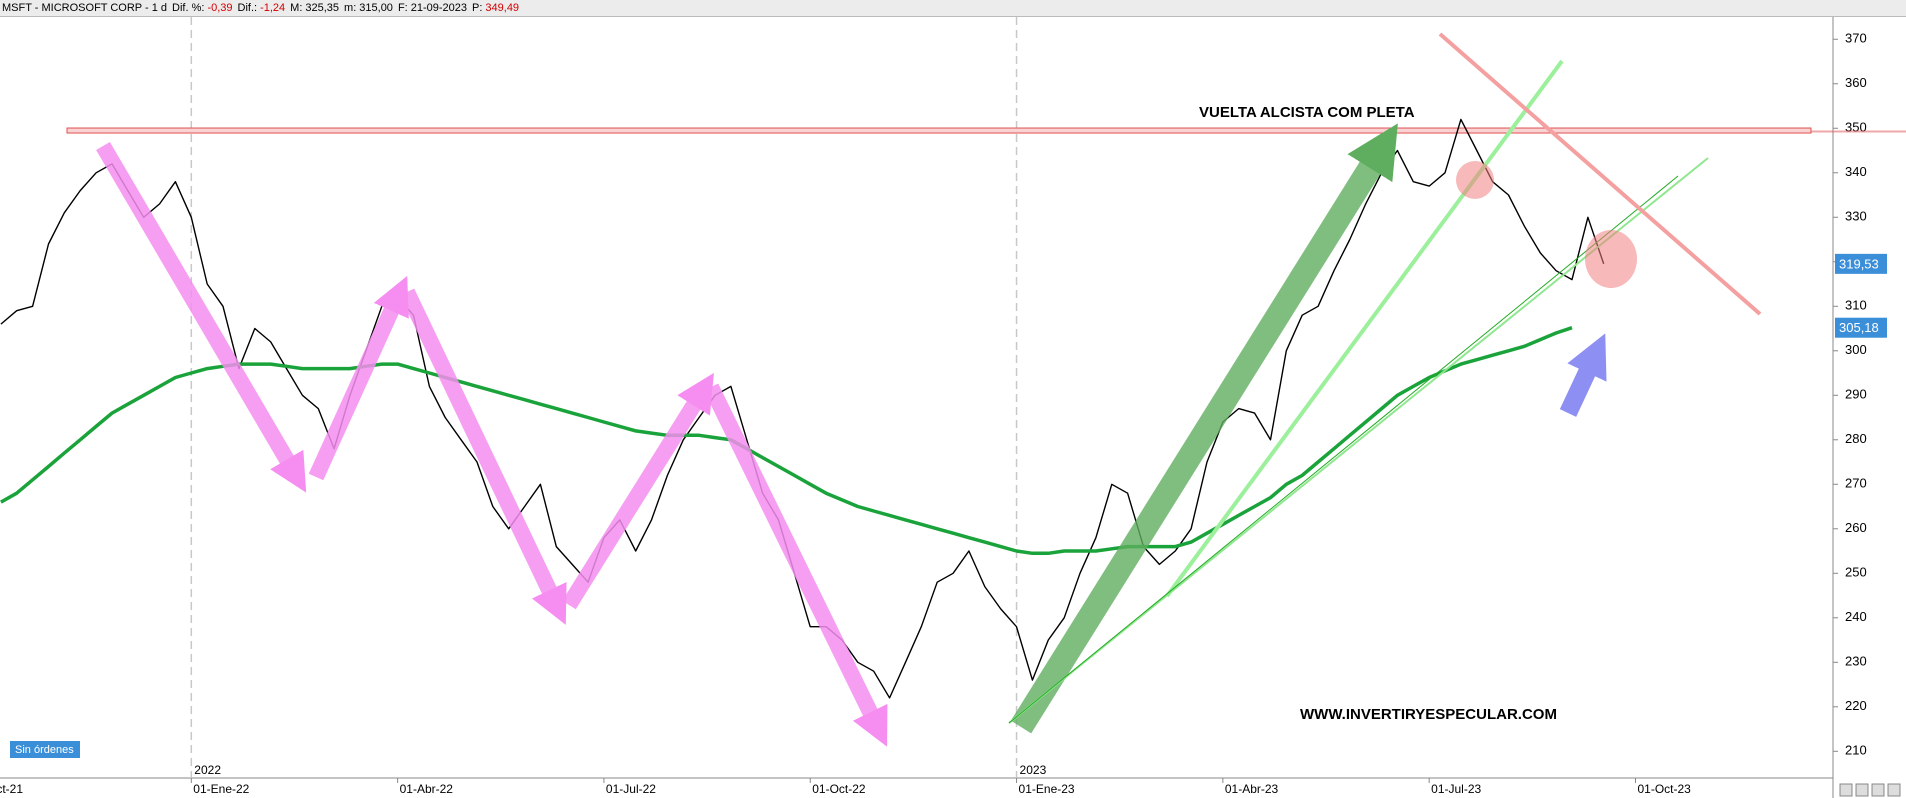 The image size is (1906, 798). I want to click on y-tick-label: 290, so click(1856, 394).